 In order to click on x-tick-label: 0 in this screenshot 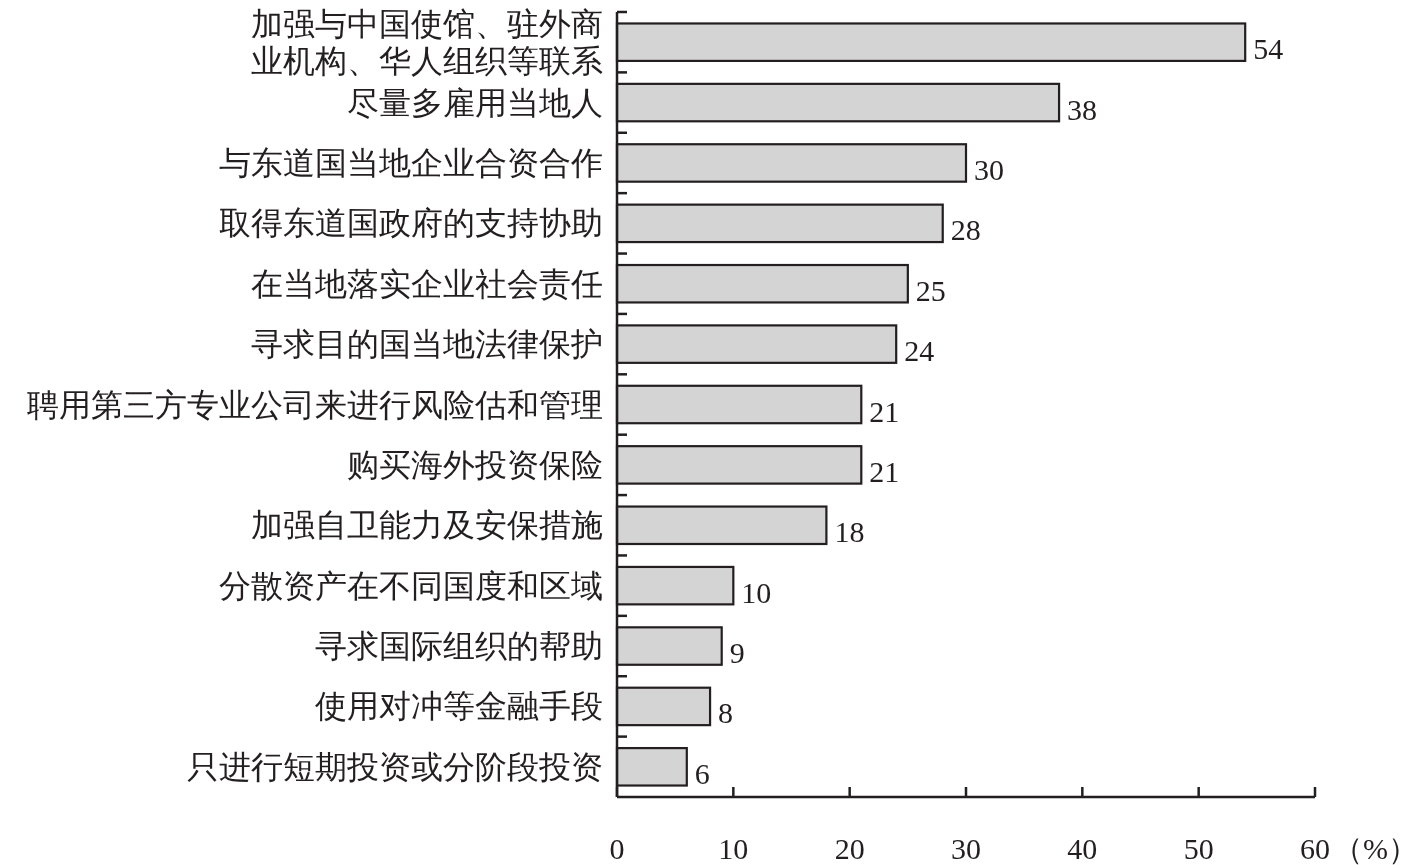, I will do `click(617, 848)`.